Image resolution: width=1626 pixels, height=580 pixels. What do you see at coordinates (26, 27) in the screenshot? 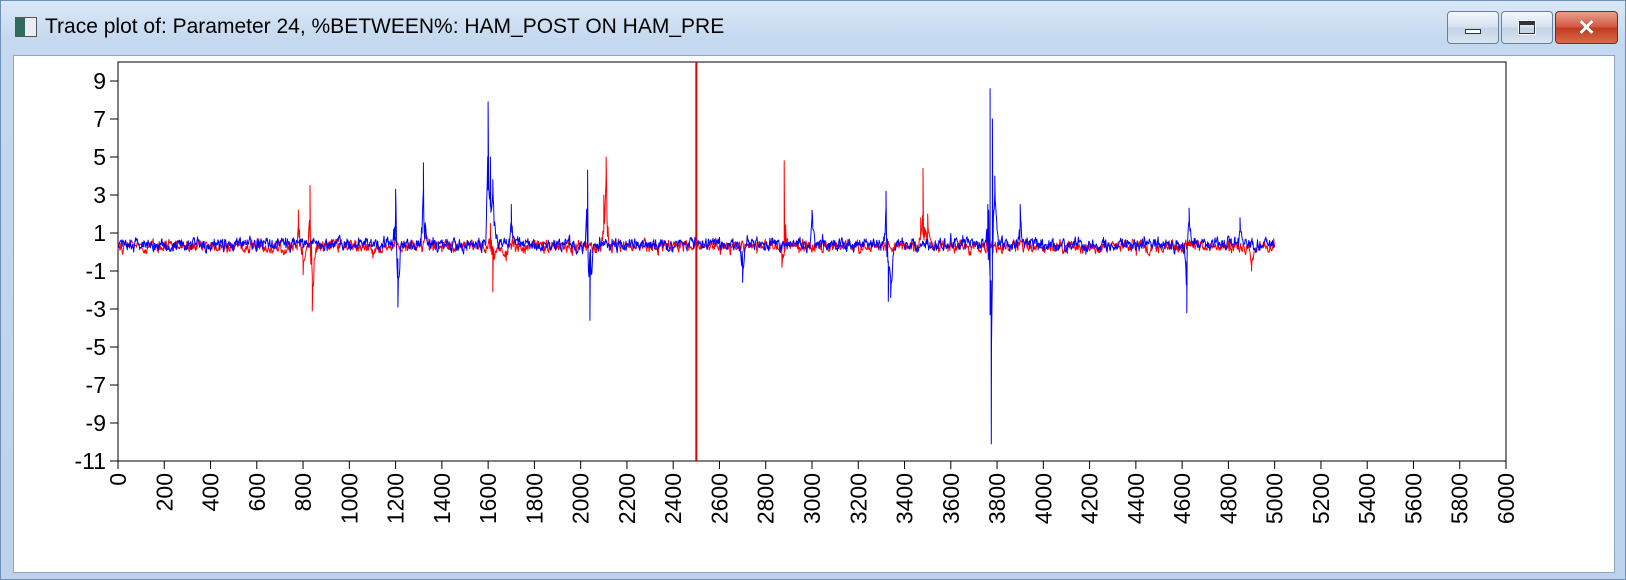
I see `app-window-icon` at bounding box center [26, 27].